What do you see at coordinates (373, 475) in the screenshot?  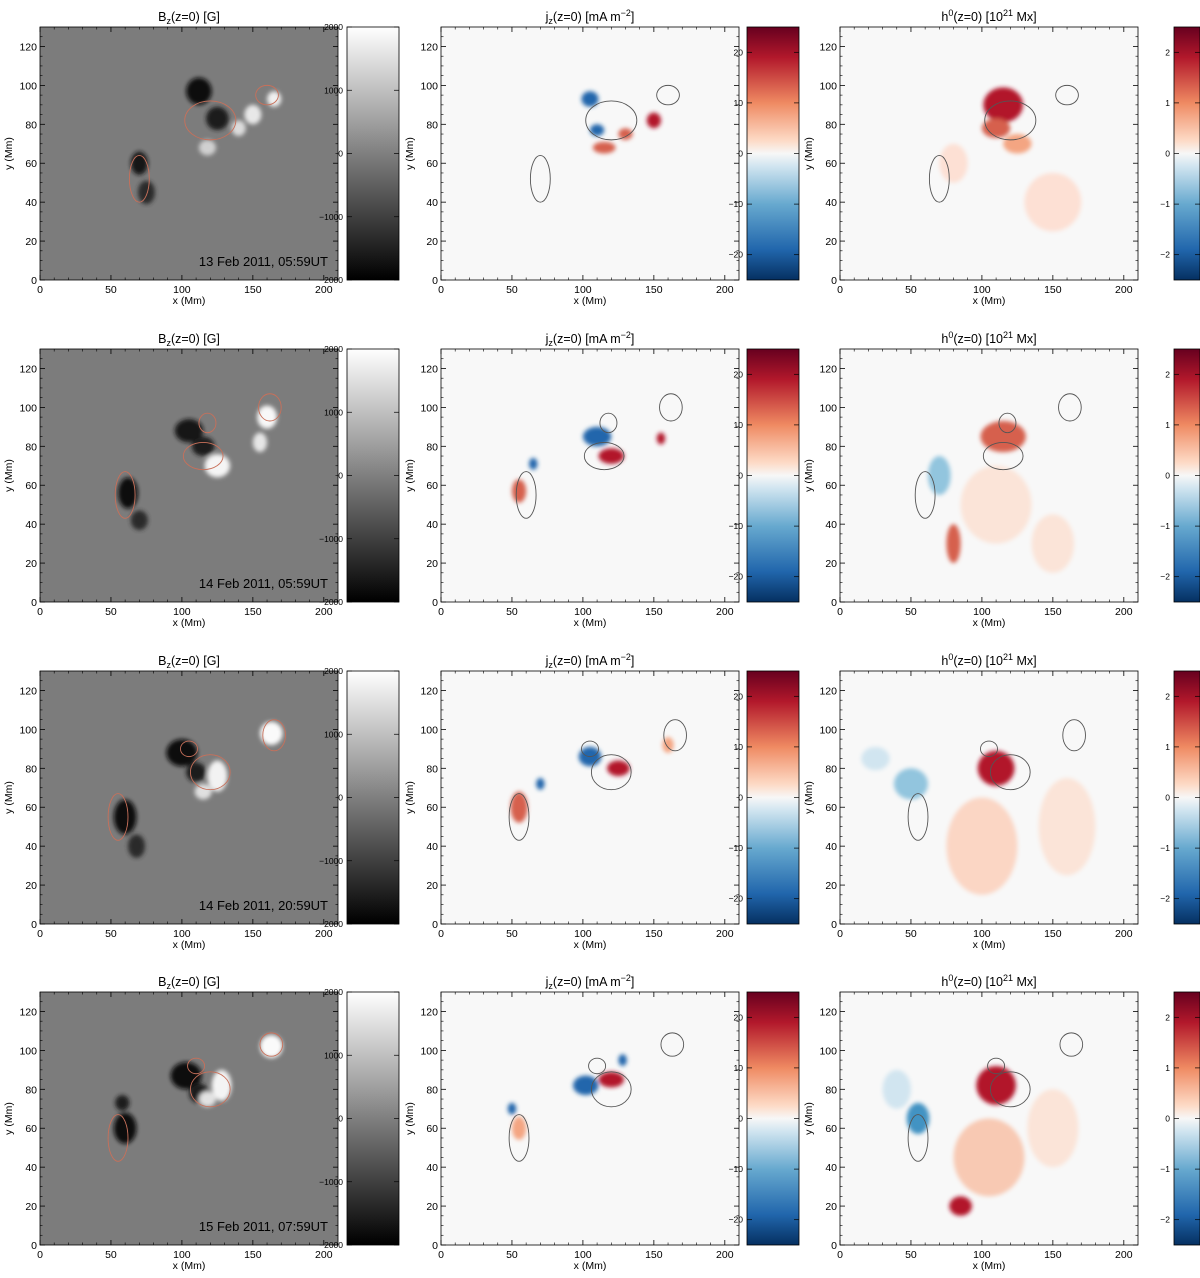 I see `colorbar-gradient` at bounding box center [373, 475].